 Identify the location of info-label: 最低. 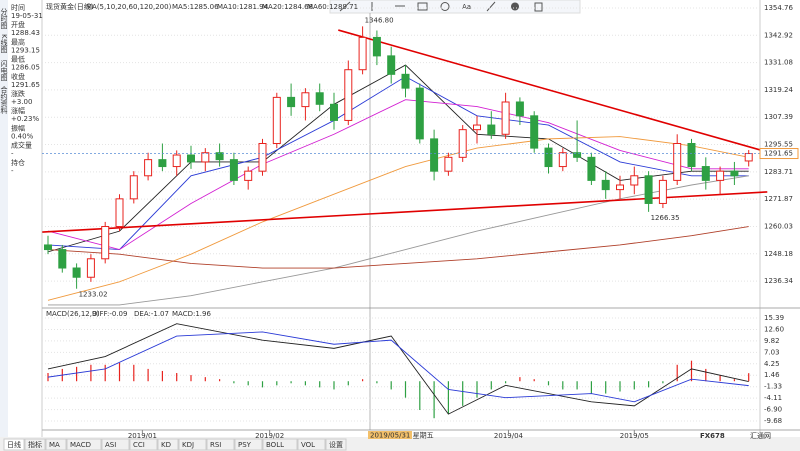
(18, 59).